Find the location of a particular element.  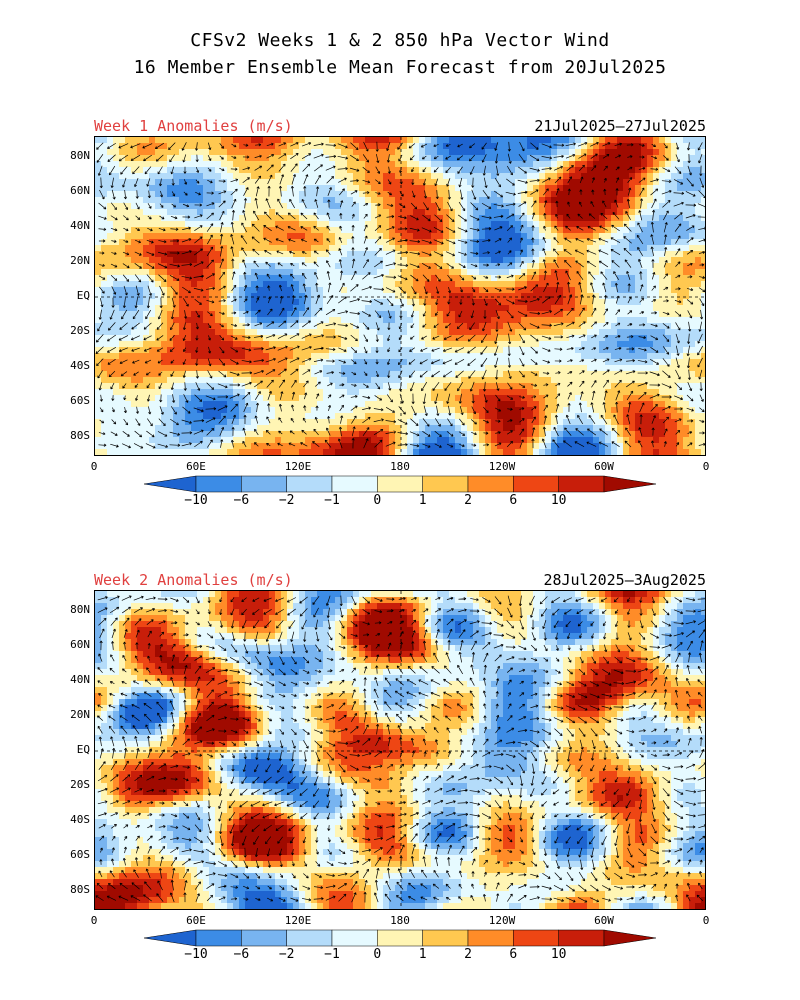

panel2-colorbar-tick-label: −1 is located at coordinates (332, 954).